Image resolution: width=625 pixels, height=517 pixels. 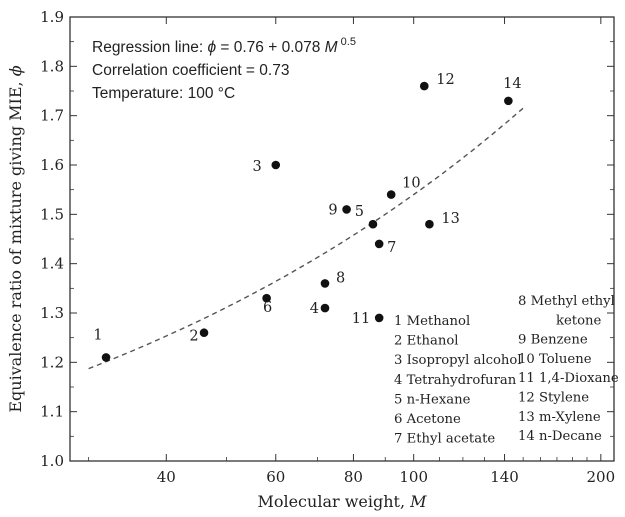 I want to click on data-point-label-11: 11, so click(x=361, y=319).